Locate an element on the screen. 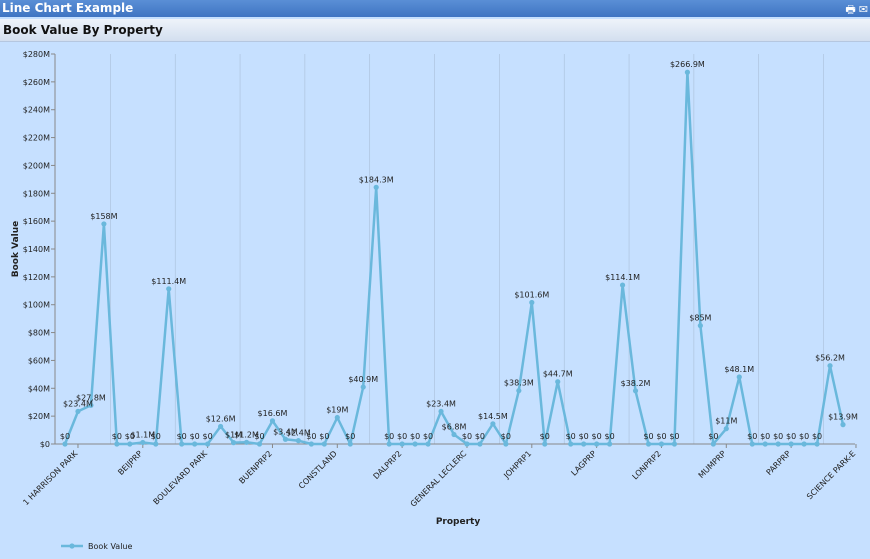 The image size is (870, 559). data-label: $1.1M is located at coordinates (142, 434).